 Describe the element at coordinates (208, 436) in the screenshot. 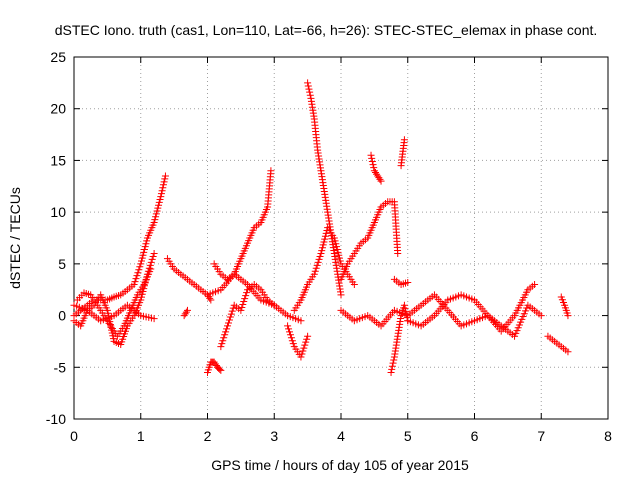

I see `x-tick-label: 2` at that location.